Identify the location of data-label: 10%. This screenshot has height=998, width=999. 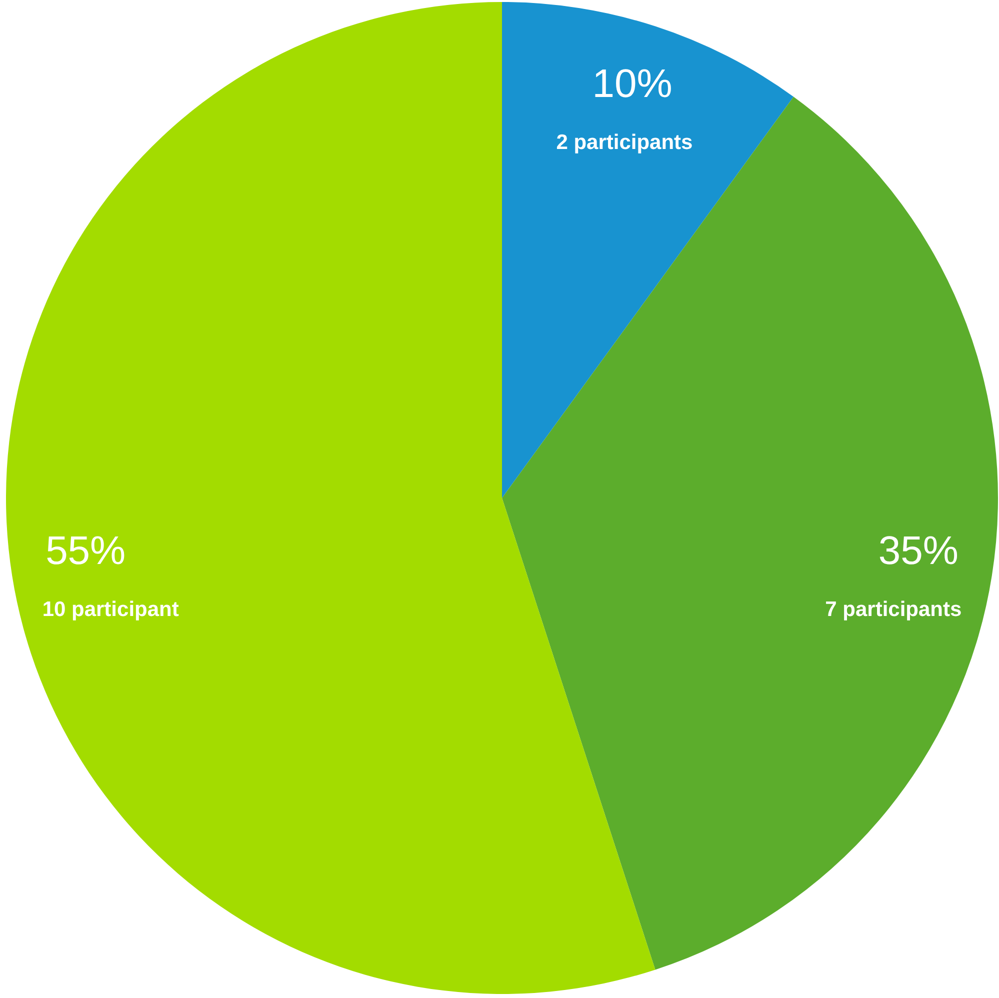
(632, 84).